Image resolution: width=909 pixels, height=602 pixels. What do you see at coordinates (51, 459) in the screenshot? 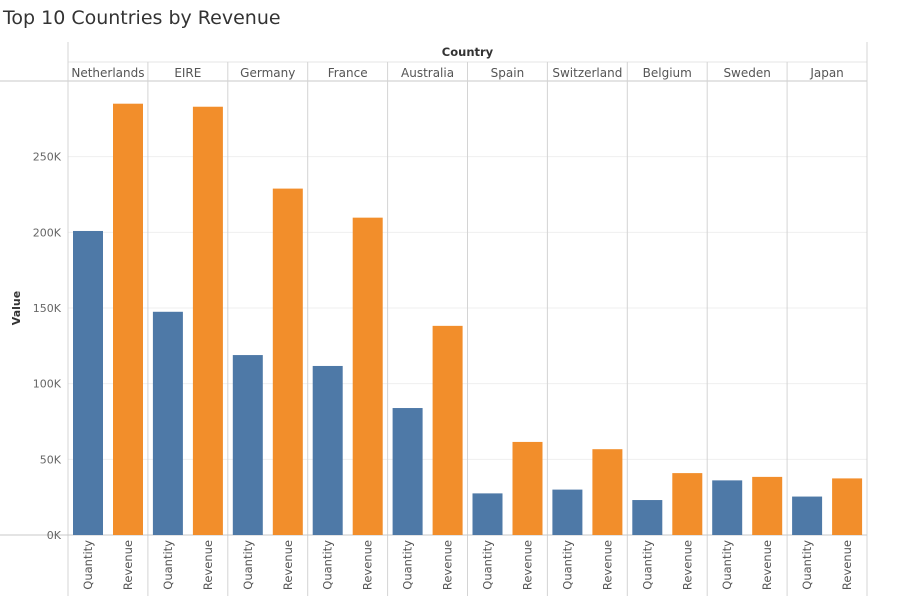
I see `y-tick-label: 50K` at bounding box center [51, 459].